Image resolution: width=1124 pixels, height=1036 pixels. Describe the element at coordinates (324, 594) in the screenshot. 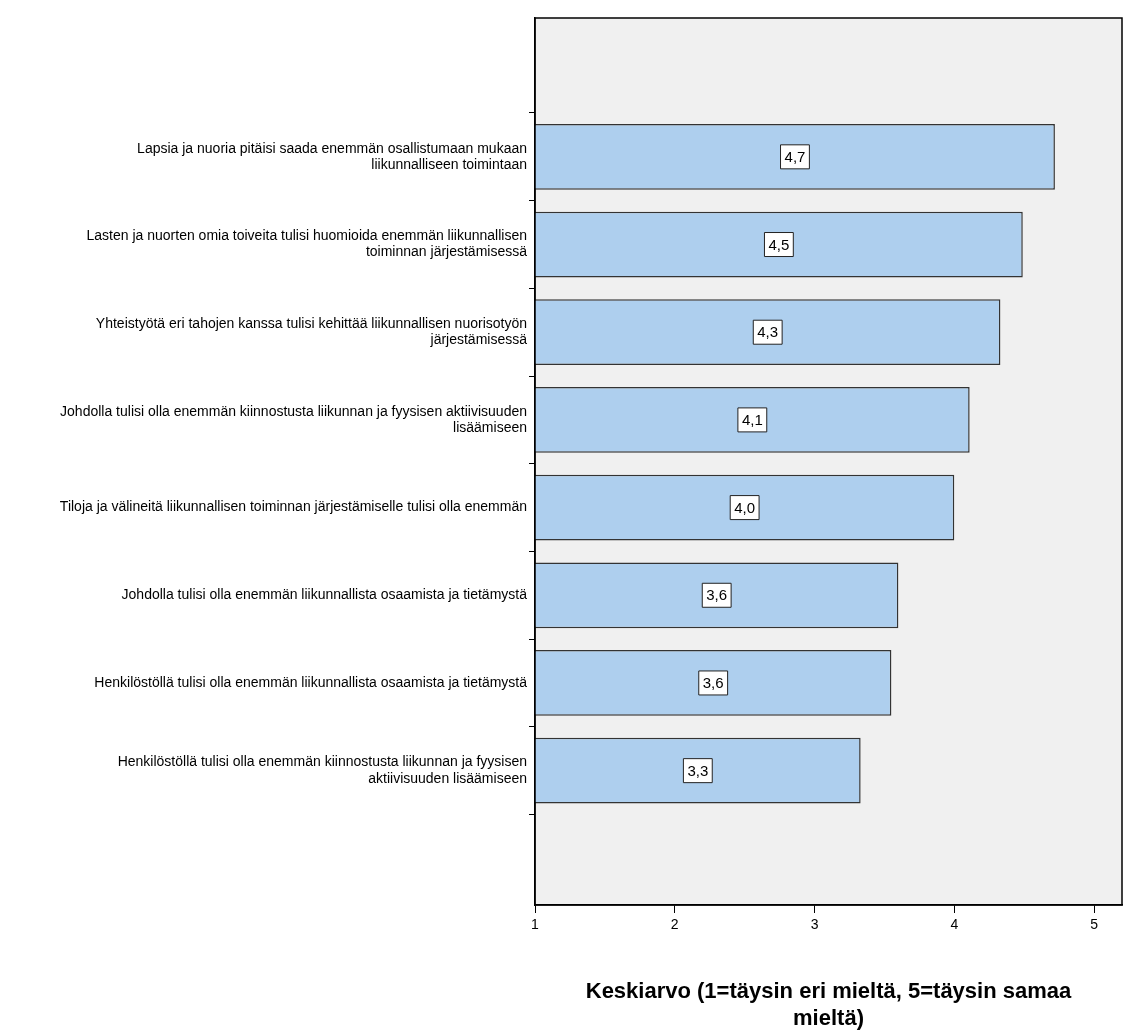

I see `y-tick-label: Johdolla tulisi olla enemmän liikunnallista osaamista ja tietämystä` at that location.